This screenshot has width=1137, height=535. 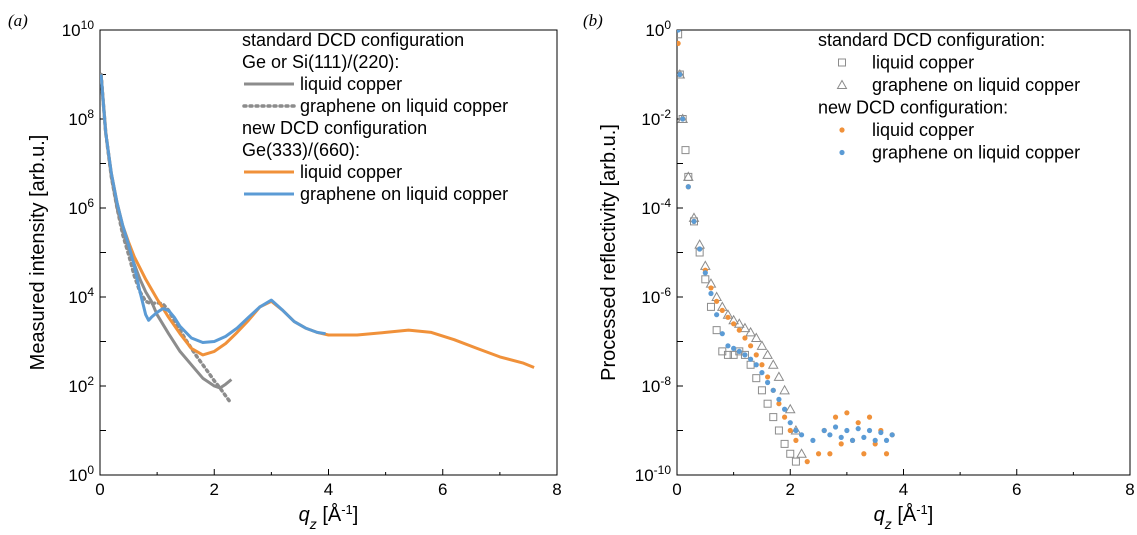 What do you see at coordinates (913, 108) in the screenshot?
I see `legend-heading: new DCD configuration:` at bounding box center [913, 108].